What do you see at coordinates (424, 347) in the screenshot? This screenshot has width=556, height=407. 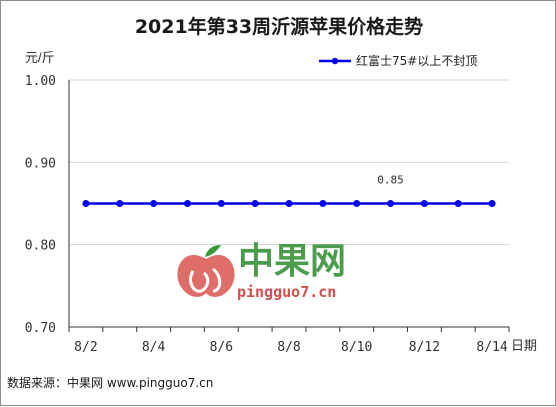 I see `x-tick-label: 8/12` at bounding box center [424, 347].